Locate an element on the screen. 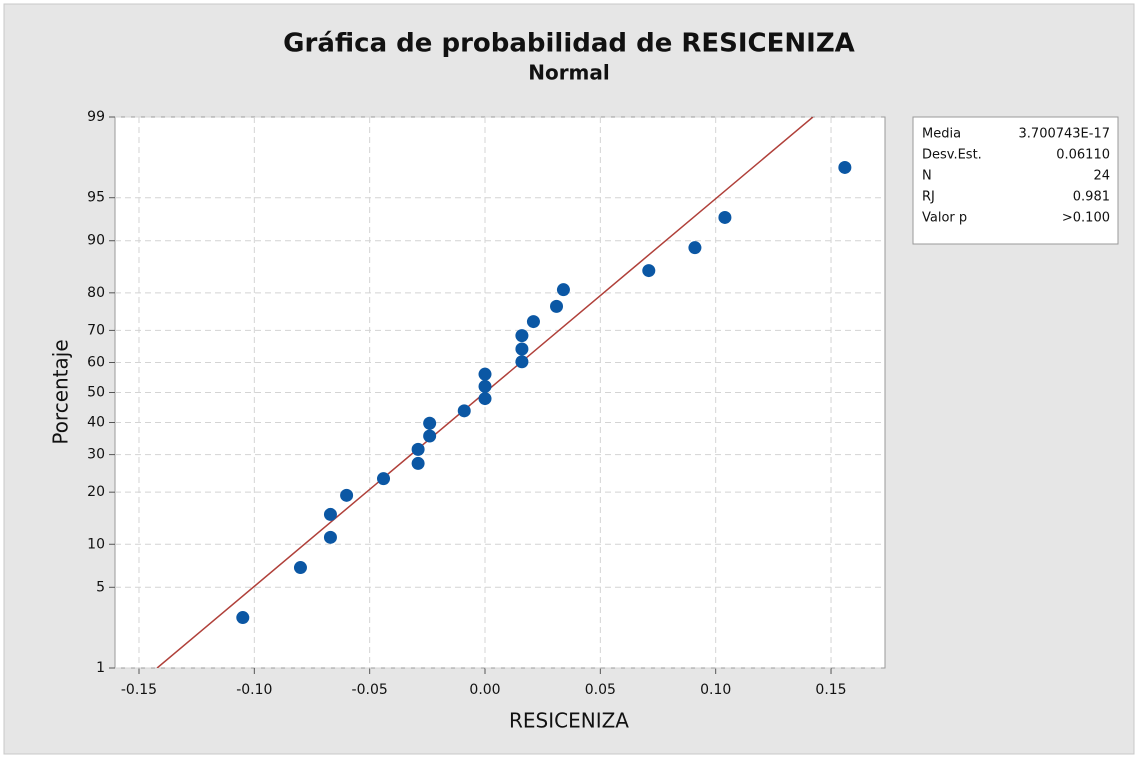 The image size is (1138, 758). y-tick-label: 99 is located at coordinates (96, 117).